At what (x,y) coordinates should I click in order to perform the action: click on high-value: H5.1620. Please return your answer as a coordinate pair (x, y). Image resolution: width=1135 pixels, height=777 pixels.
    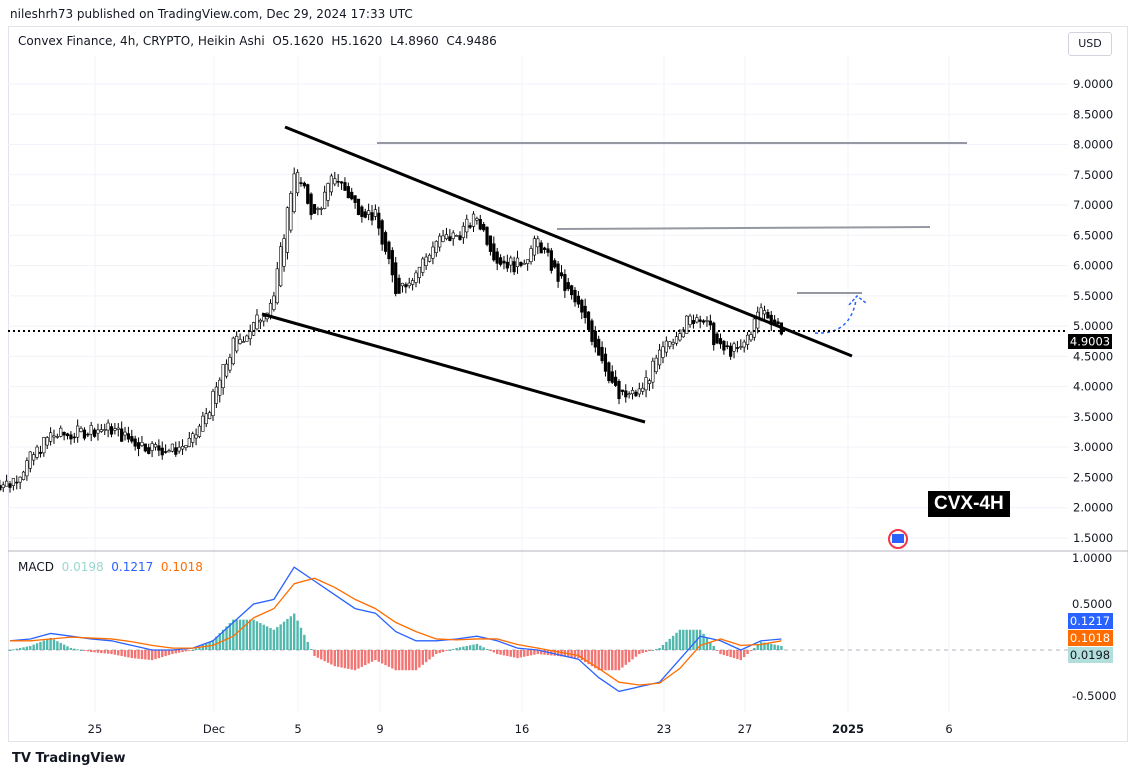
    Looking at the image, I should click on (357, 41).